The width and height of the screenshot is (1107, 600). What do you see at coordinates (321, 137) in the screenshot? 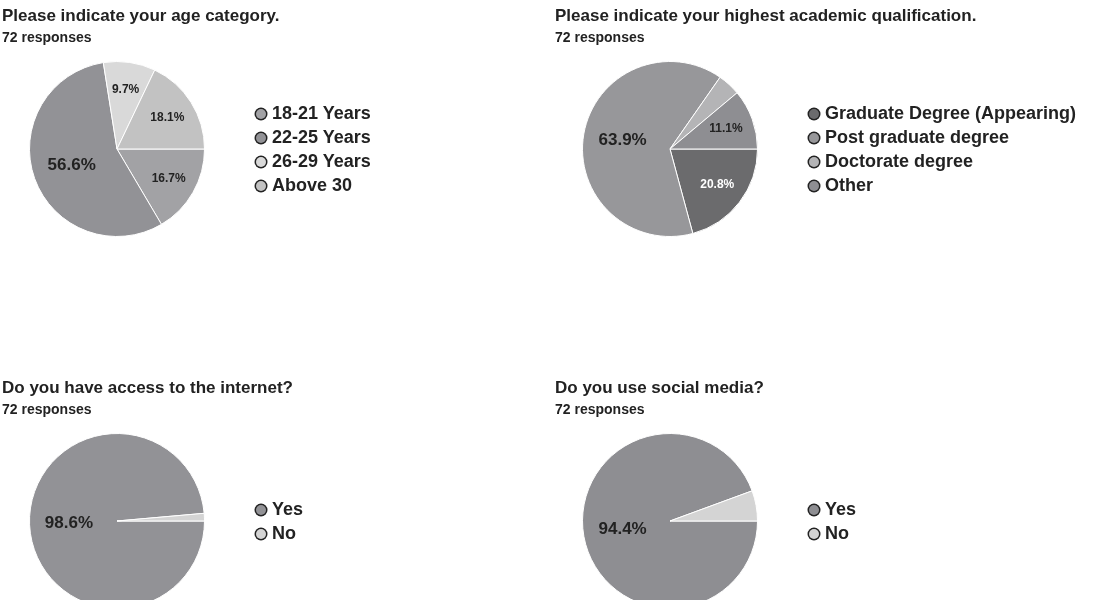
I see `legend-label: 22-25 Years` at bounding box center [321, 137].